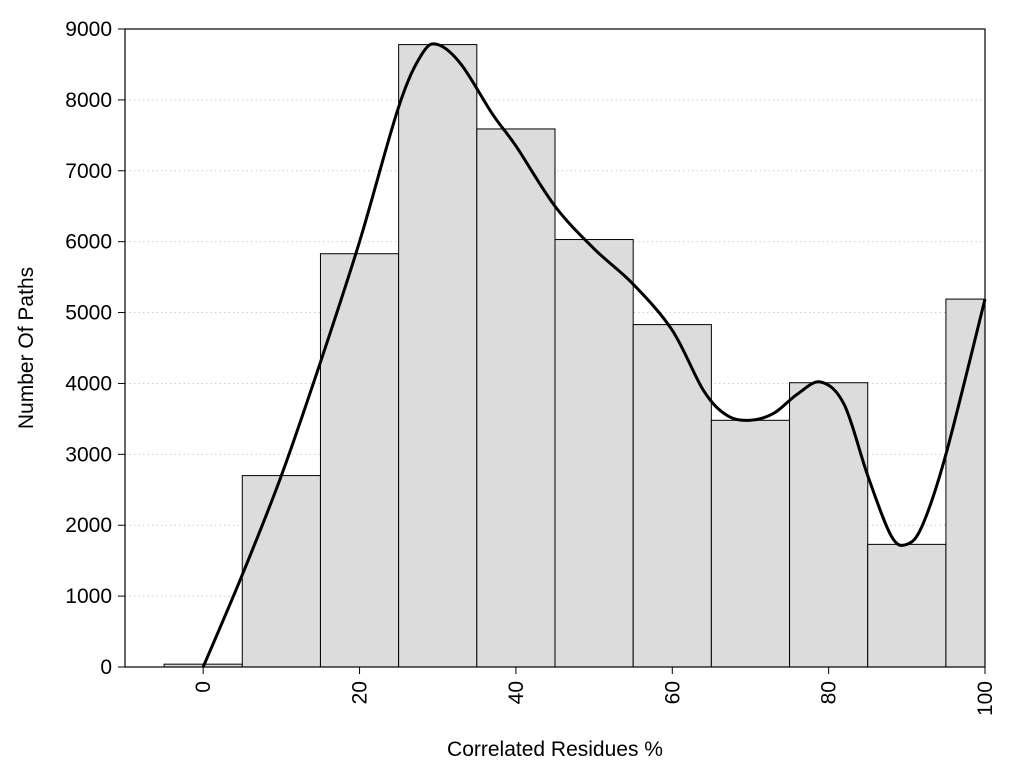 The width and height of the screenshot is (1024, 768). What do you see at coordinates (88, 383) in the screenshot?
I see `y-tick-label: 4000` at bounding box center [88, 383].